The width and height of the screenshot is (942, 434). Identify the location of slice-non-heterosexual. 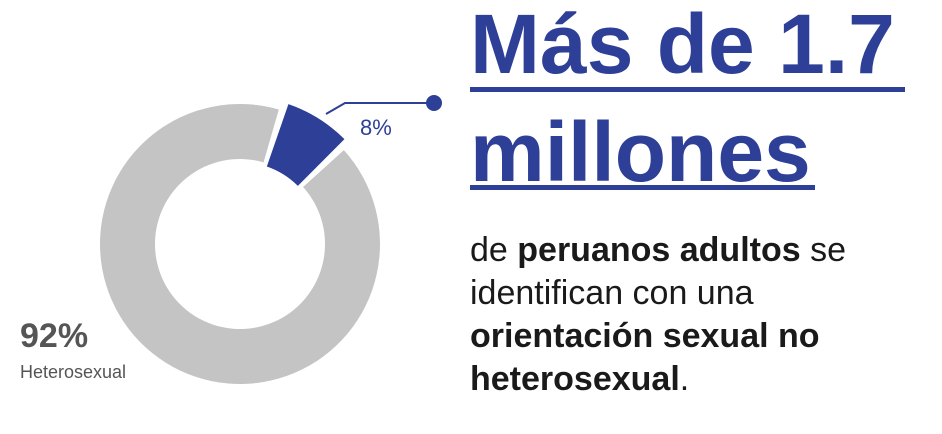
(305, 145).